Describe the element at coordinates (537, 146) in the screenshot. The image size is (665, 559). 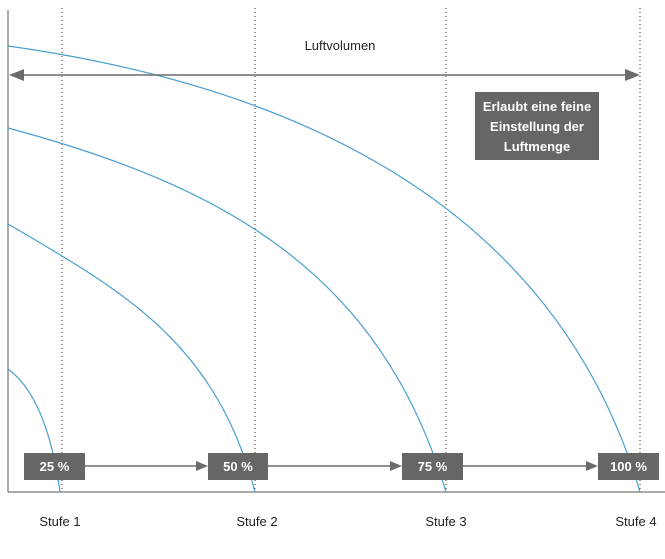
I see `note-line-3: Luftmenge` at that location.